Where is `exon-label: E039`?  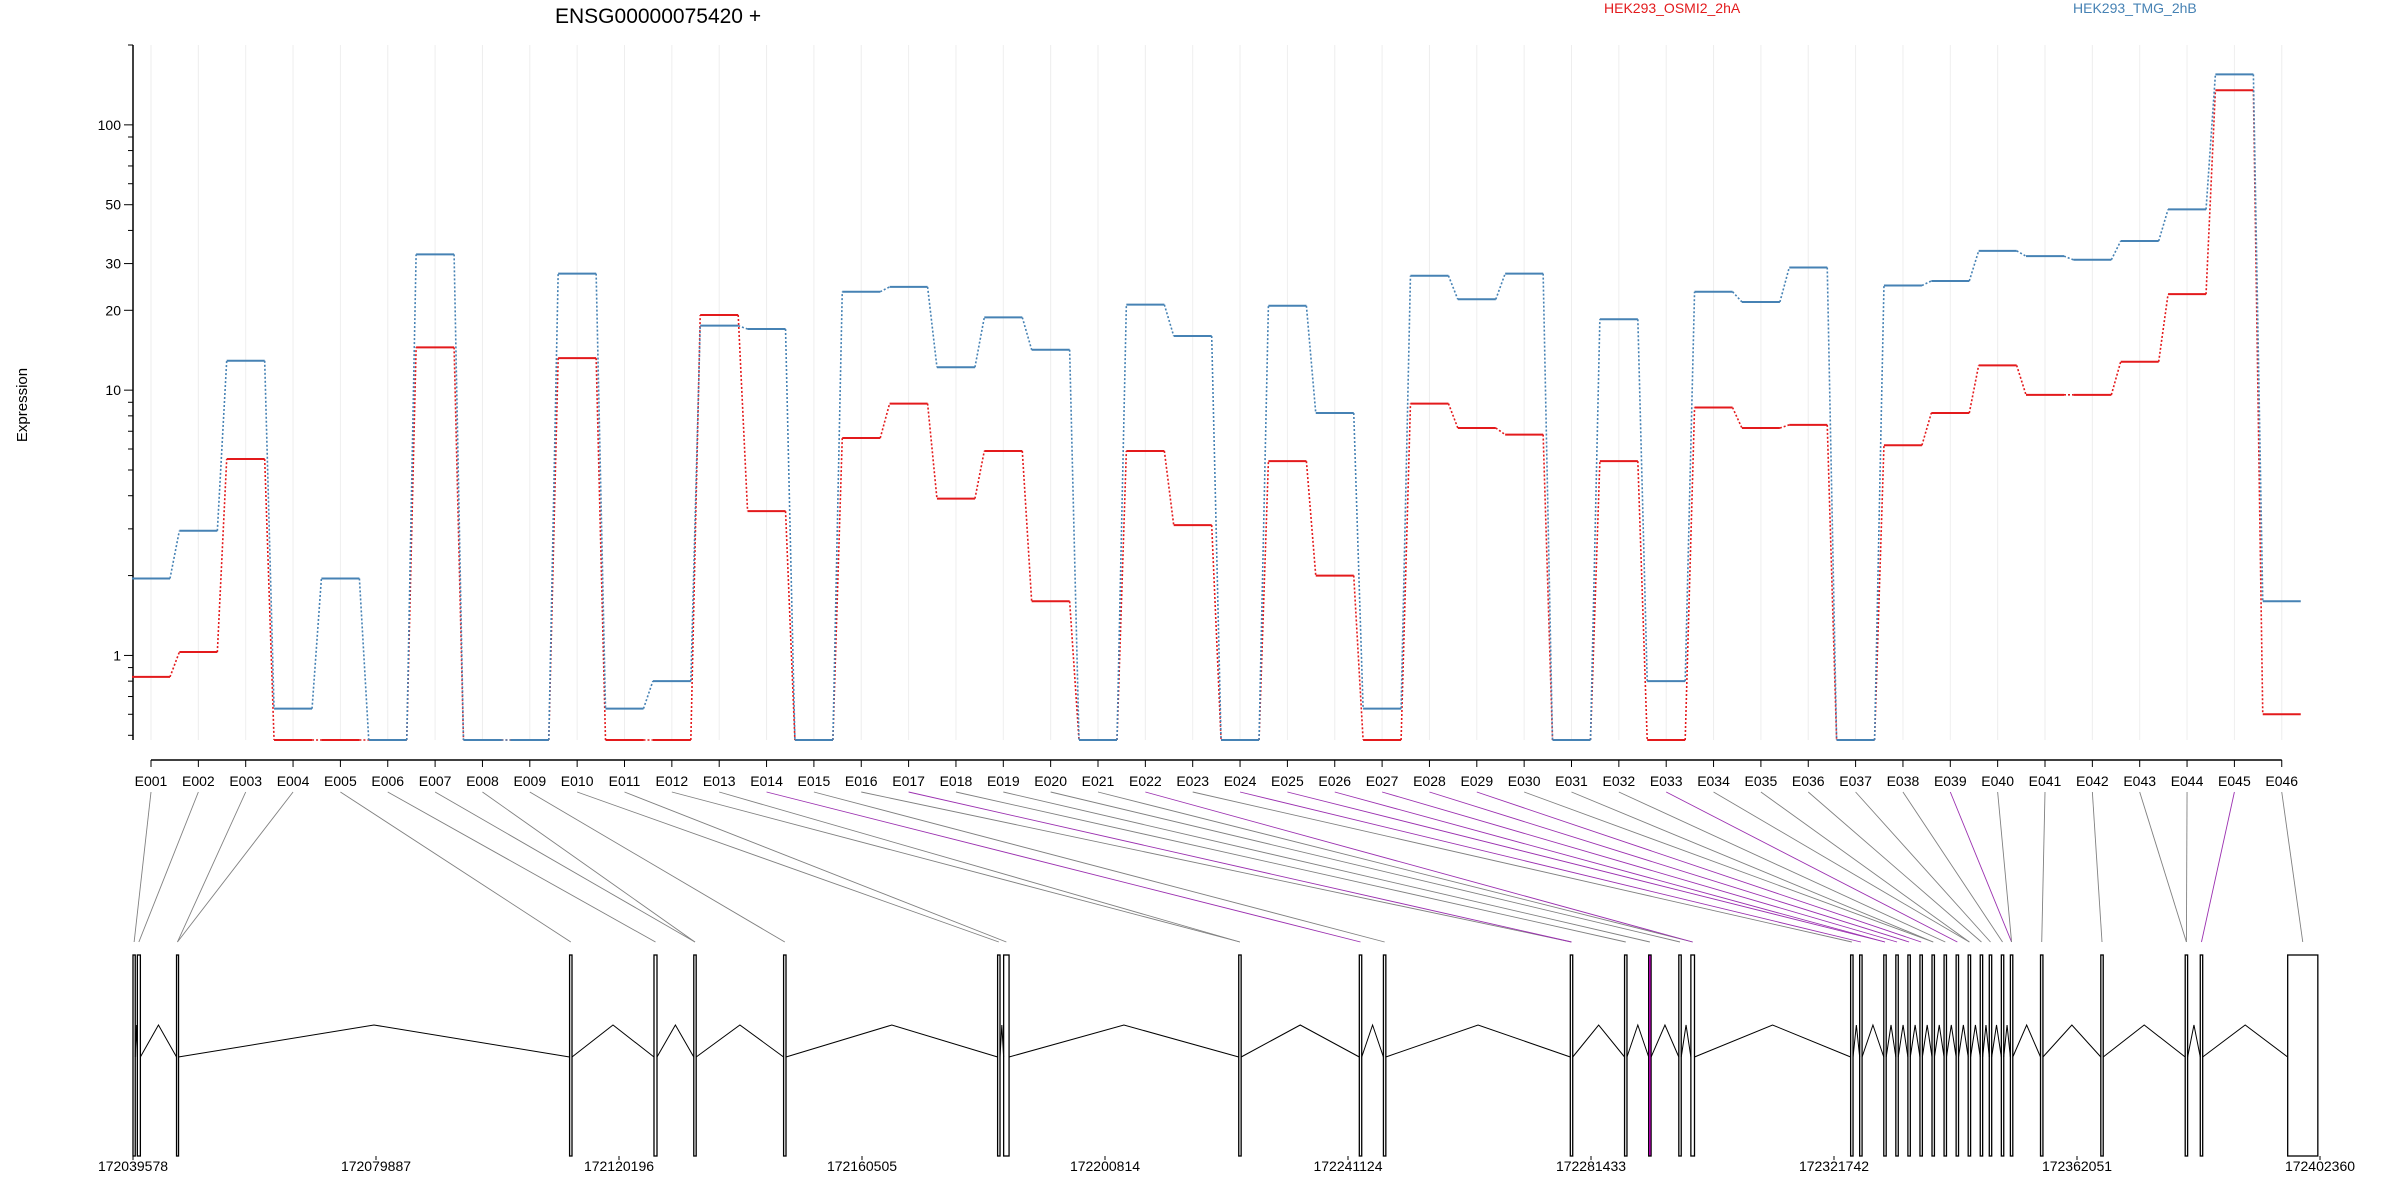
exon-label: E039 is located at coordinates (1950, 781).